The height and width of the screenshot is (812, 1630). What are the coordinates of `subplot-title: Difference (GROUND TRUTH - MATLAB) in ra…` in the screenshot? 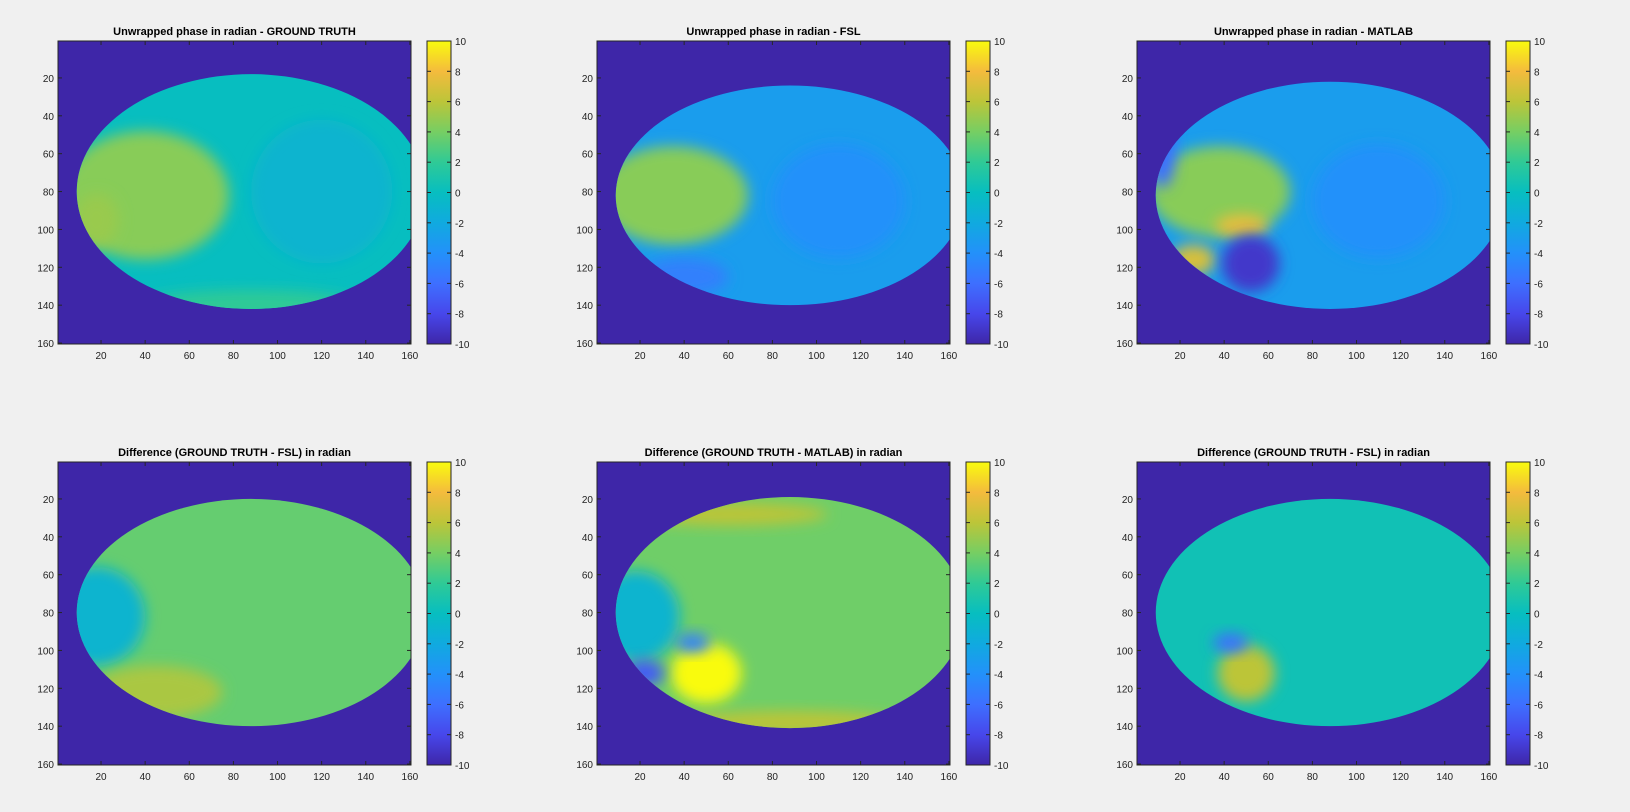 It's located at (774, 453).